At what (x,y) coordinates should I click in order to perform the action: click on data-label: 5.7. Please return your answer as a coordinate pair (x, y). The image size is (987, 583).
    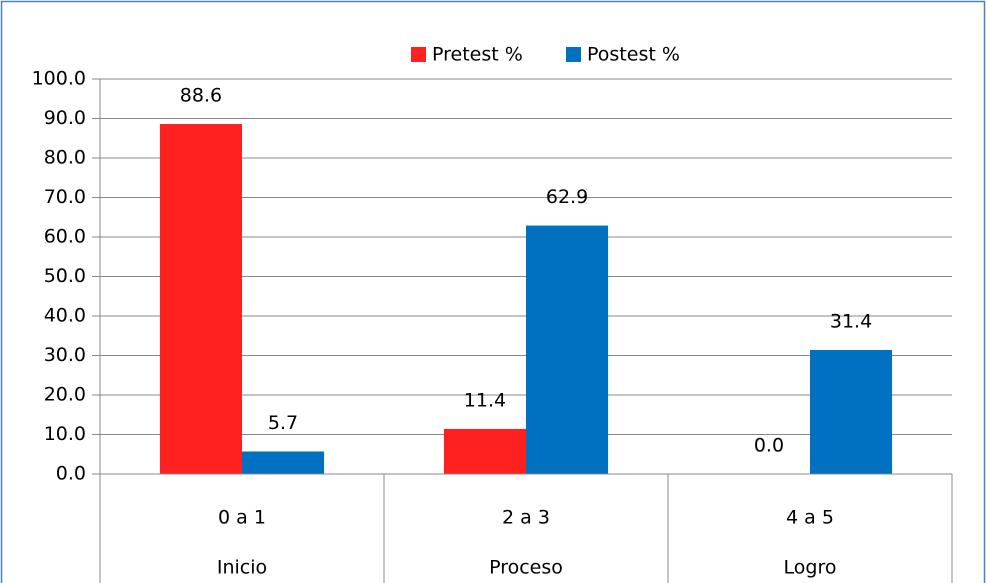
    Looking at the image, I should click on (283, 423).